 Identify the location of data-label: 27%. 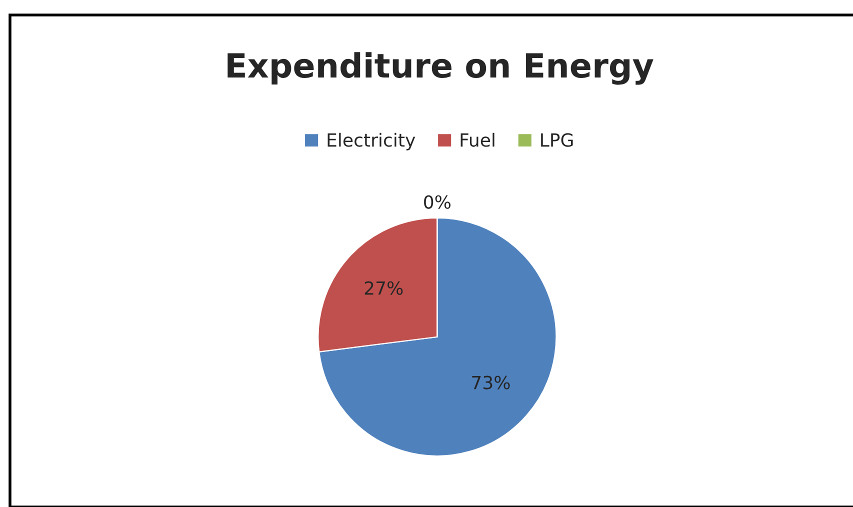
(383, 288).